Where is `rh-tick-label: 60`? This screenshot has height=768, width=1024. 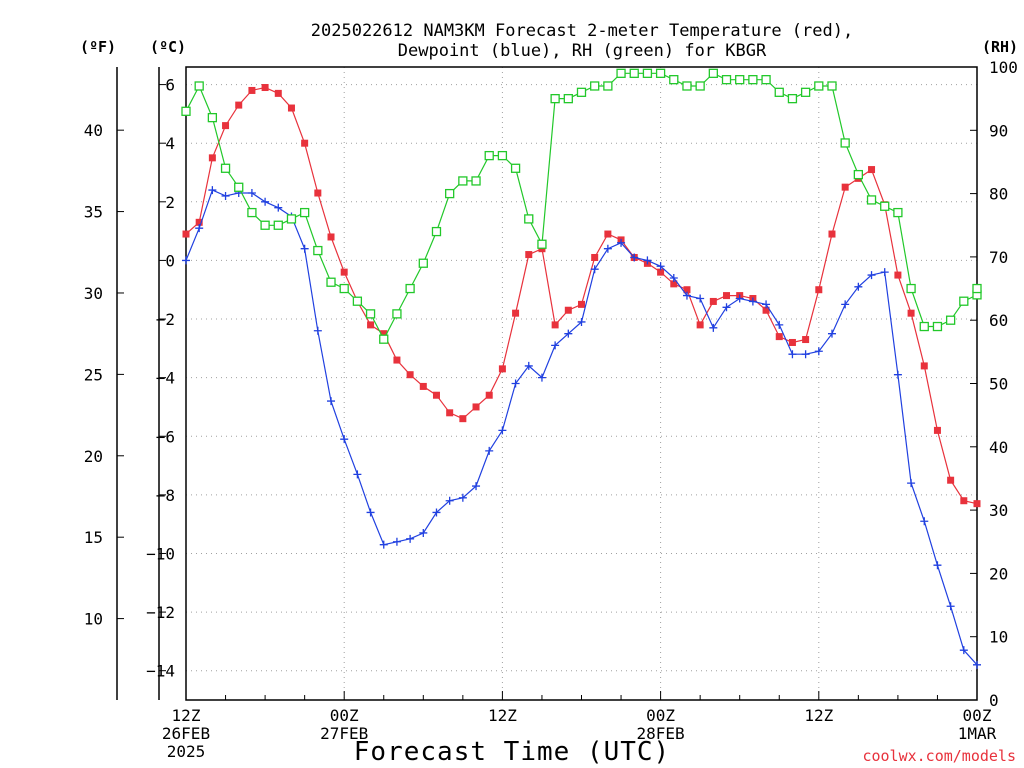 rh-tick-label: 60 is located at coordinates (998, 320).